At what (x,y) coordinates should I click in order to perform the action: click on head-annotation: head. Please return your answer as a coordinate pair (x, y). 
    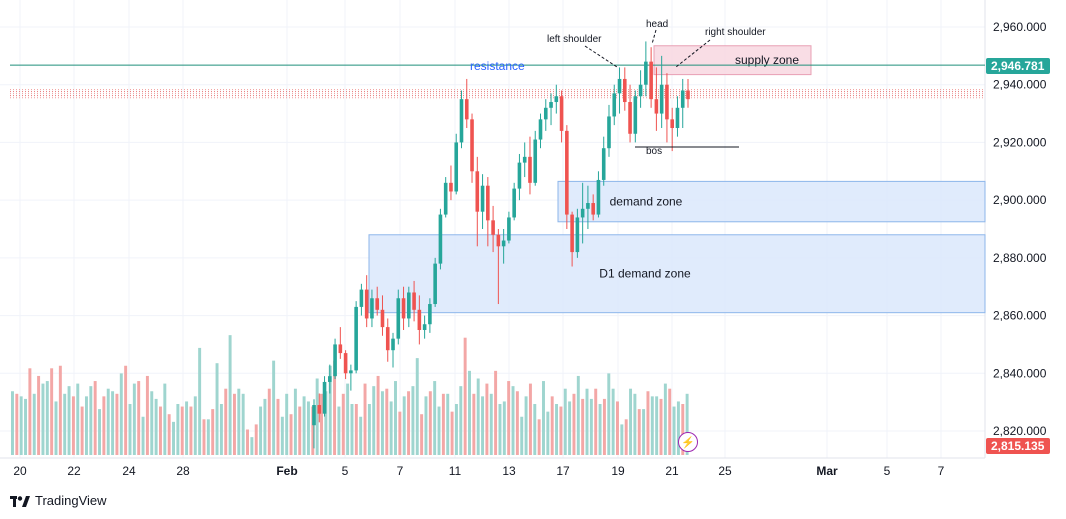
    Looking at the image, I should click on (657, 24).